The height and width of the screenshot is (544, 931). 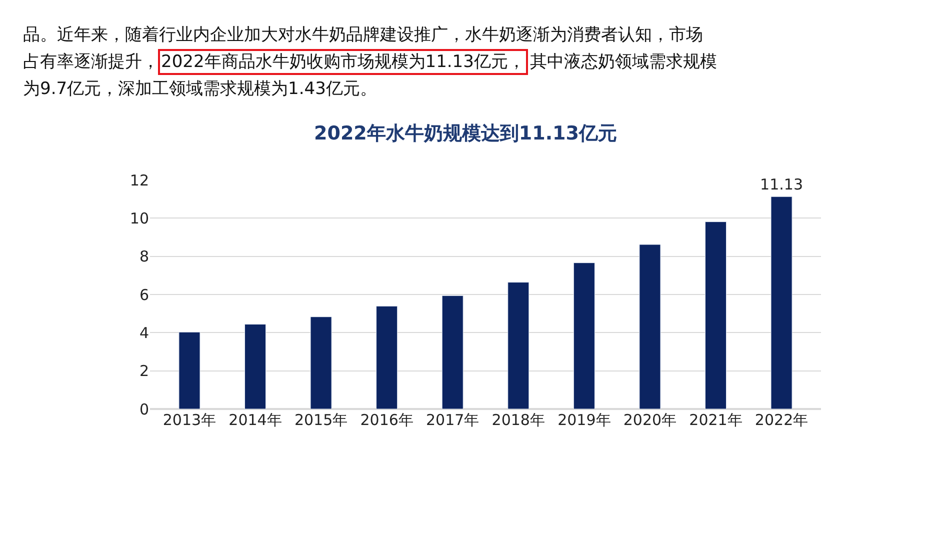 What do you see at coordinates (623, 62) in the screenshot?
I see `text: 其中液态奶领域需求规模` at bounding box center [623, 62].